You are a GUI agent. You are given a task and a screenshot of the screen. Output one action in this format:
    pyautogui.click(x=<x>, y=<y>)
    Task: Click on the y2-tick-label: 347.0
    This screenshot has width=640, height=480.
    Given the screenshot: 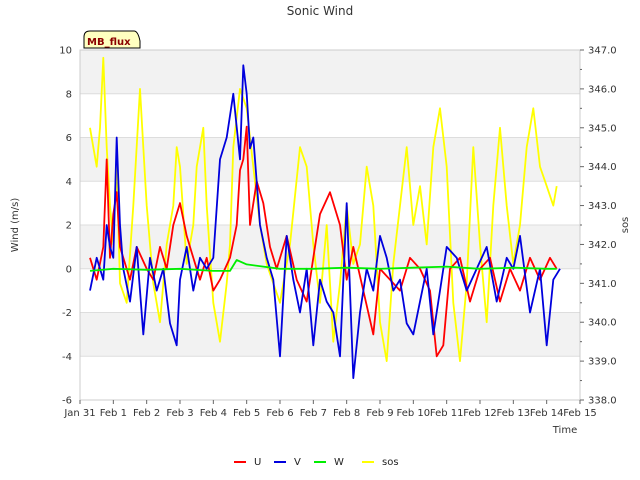 What is the action you would take?
    pyautogui.click(x=602, y=51)
    